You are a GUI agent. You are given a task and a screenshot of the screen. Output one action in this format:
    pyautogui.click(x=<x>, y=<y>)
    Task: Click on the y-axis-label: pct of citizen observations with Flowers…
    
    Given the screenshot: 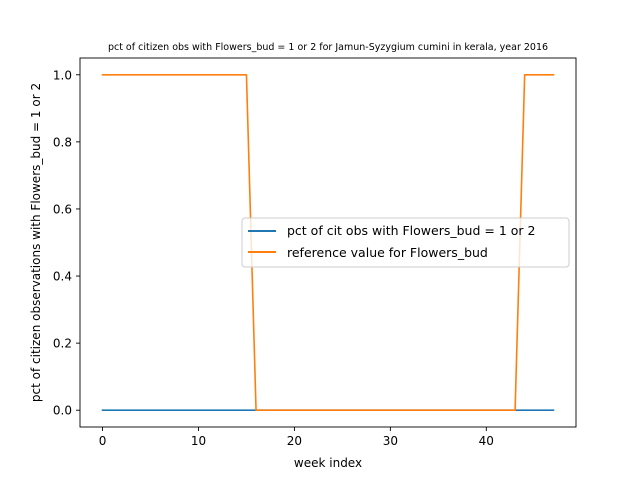 What is the action you would take?
    pyautogui.click(x=36, y=242)
    